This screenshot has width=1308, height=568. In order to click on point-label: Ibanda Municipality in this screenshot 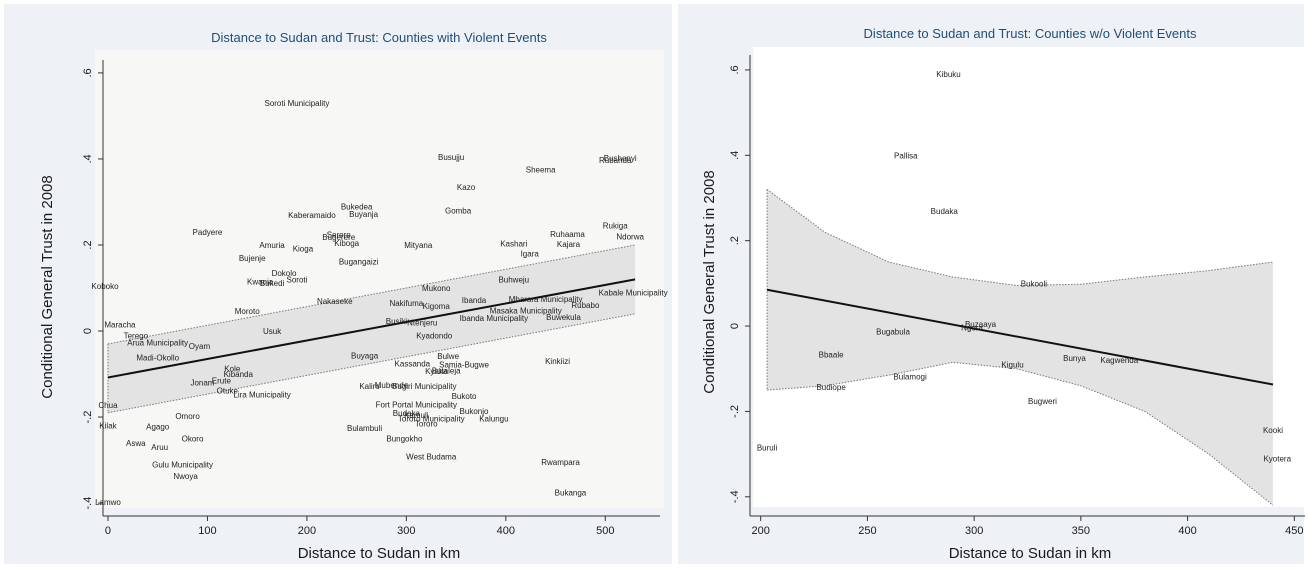, I will do `click(494, 318)`.